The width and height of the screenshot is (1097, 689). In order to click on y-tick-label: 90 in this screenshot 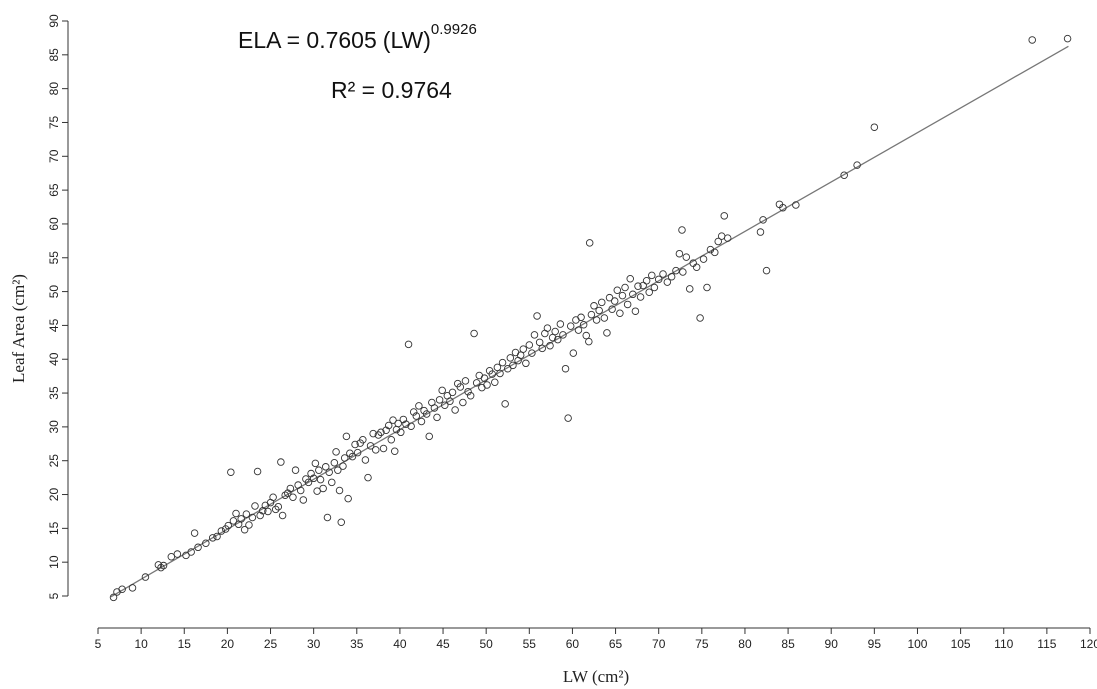, I will do `click(54, 21)`.